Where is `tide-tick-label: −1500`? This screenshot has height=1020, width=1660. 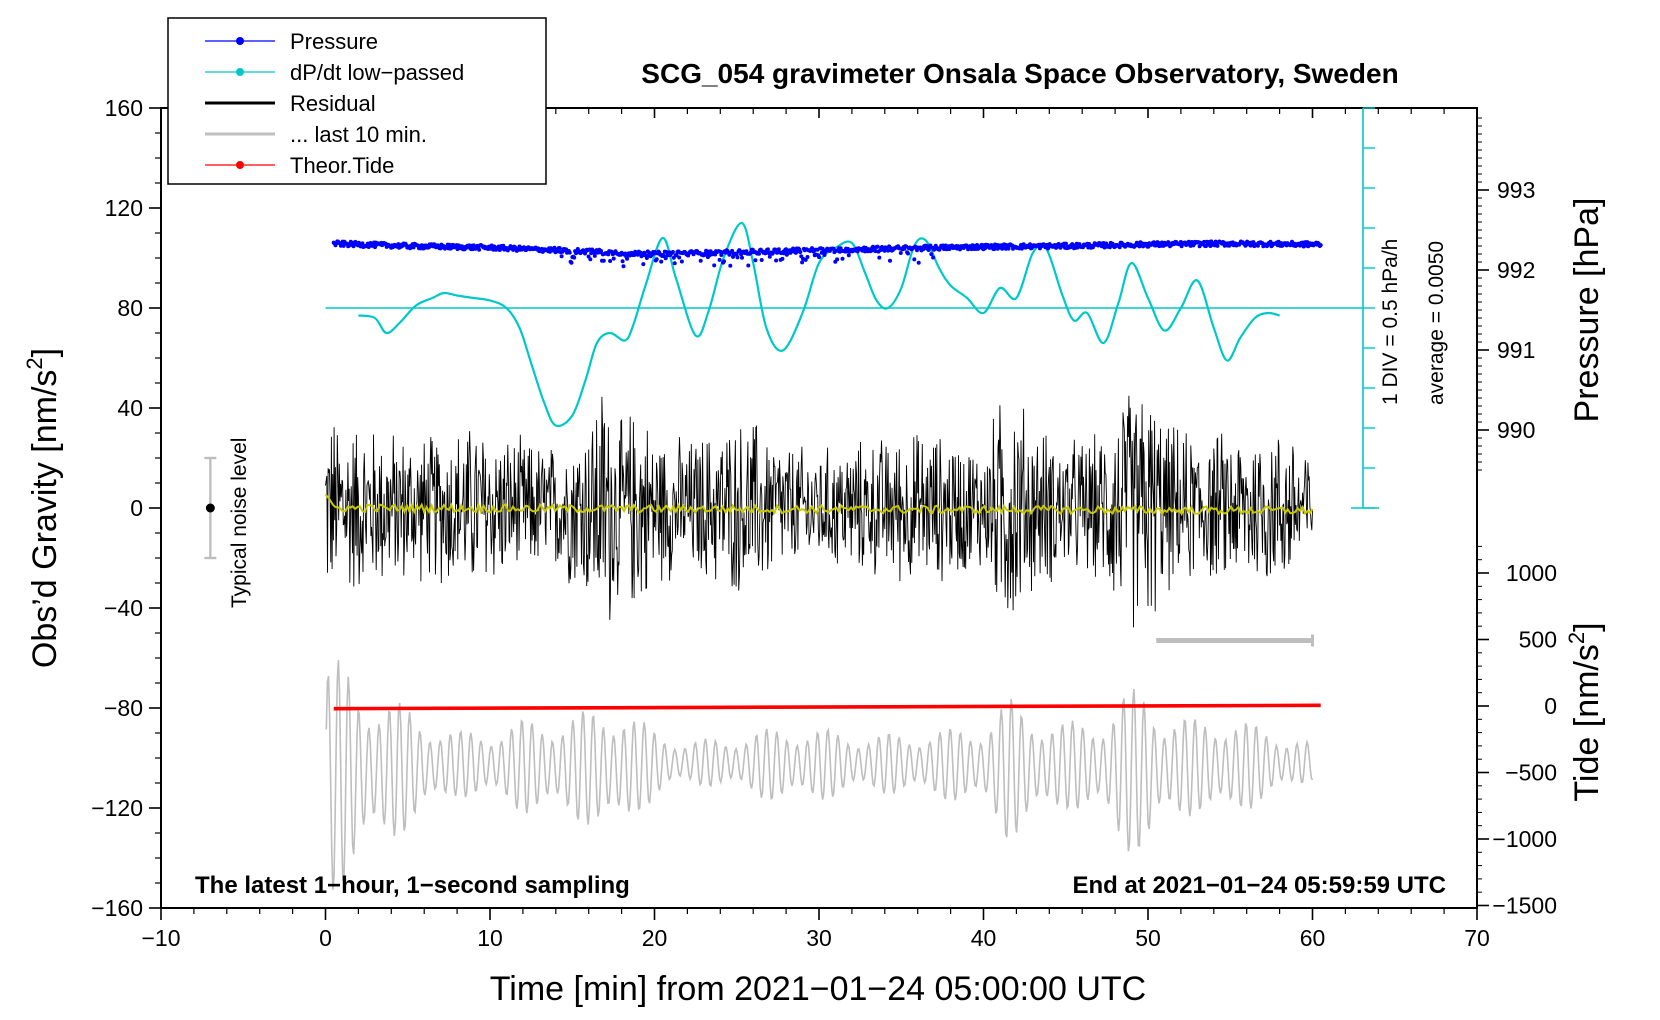
tide-tick-label: −1500 is located at coordinates (1524, 906).